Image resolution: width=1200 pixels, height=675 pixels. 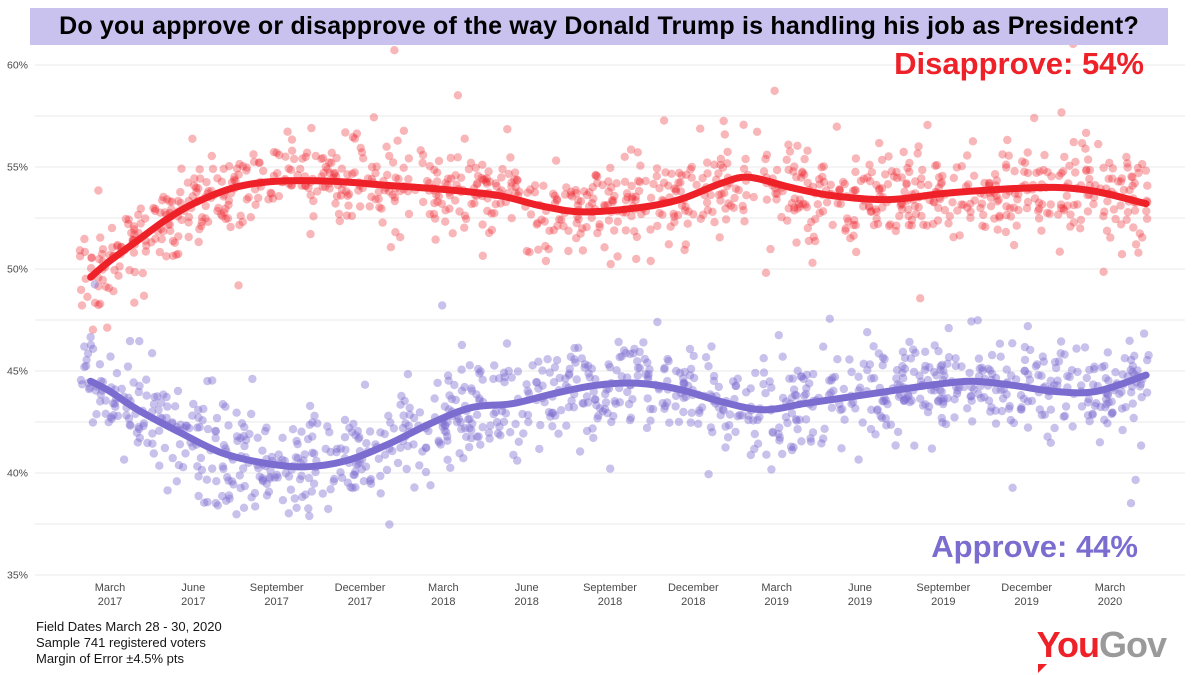 I want to click on margin-of-error: Margin of Error ±4.5% pts, so click(x=110, y=658).